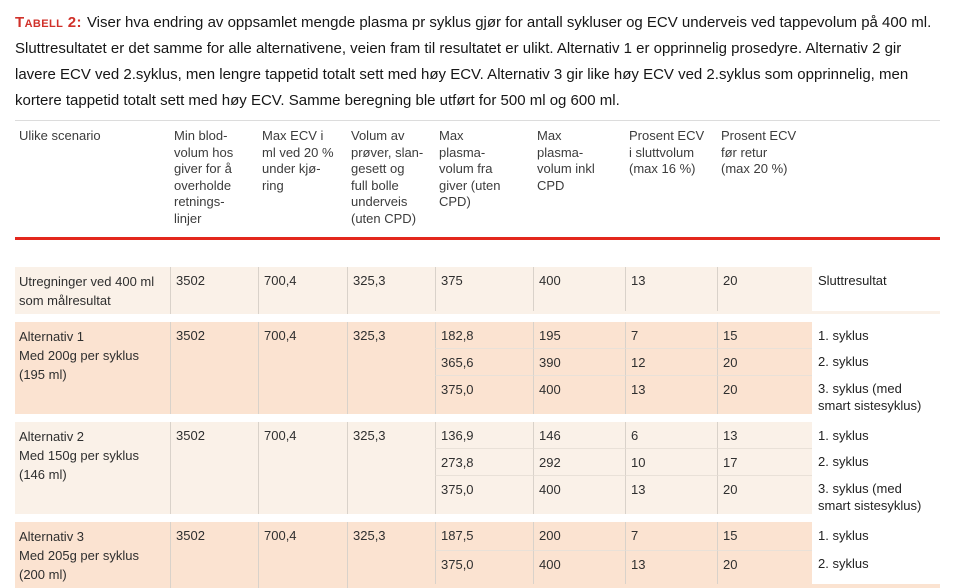  I want to click on prosent-ecv-for-retur-value: 17, so click(764, 461).